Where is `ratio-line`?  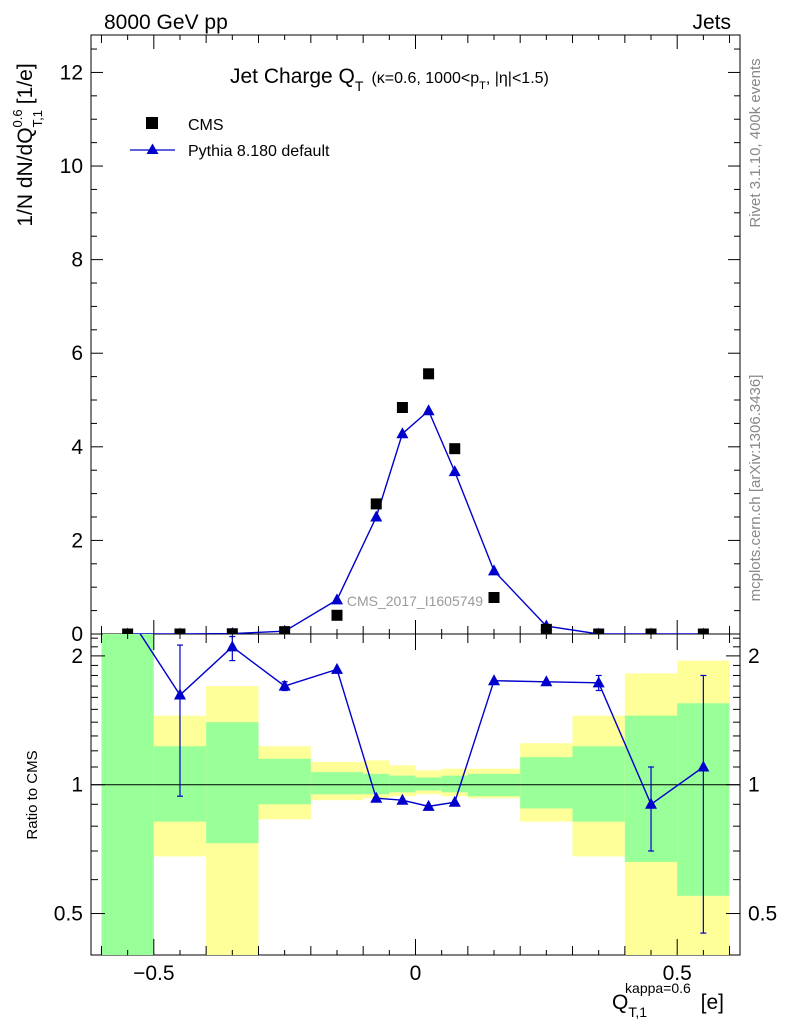 ratio-line is located at coordinates (421, 721).